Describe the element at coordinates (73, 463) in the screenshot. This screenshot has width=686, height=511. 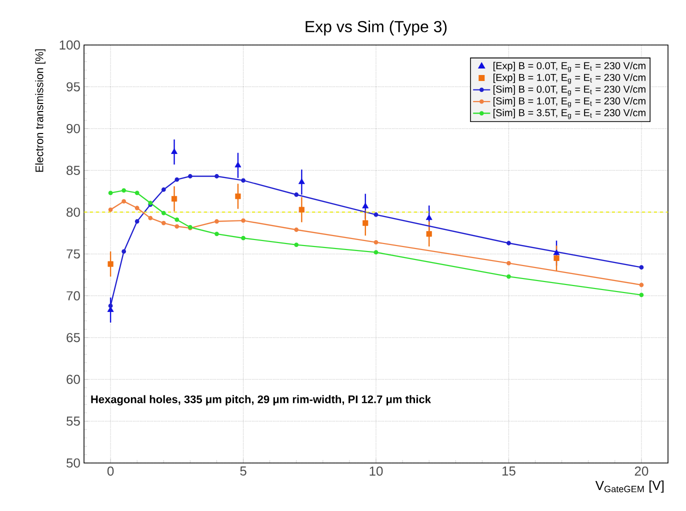
I see `y-tick-label: 50` at that location.